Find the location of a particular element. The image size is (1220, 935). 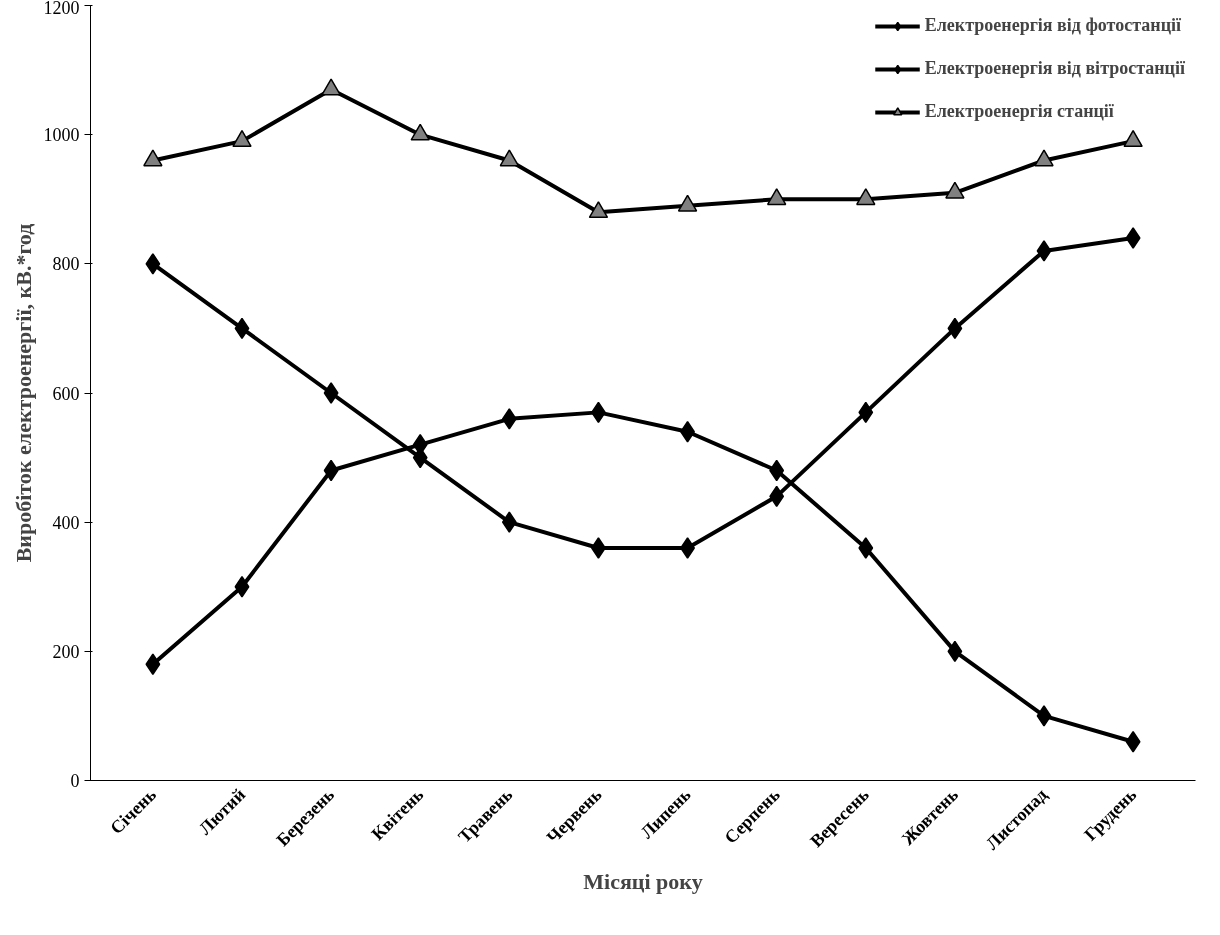

legend-label: Електроенергія від фотостанції is located at coordinates (1053, 25).